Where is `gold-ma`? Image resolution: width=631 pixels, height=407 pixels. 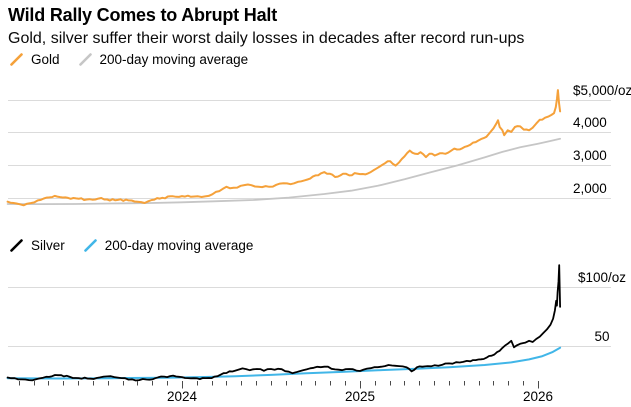
gold-ma is located at coordinates (283, 171).